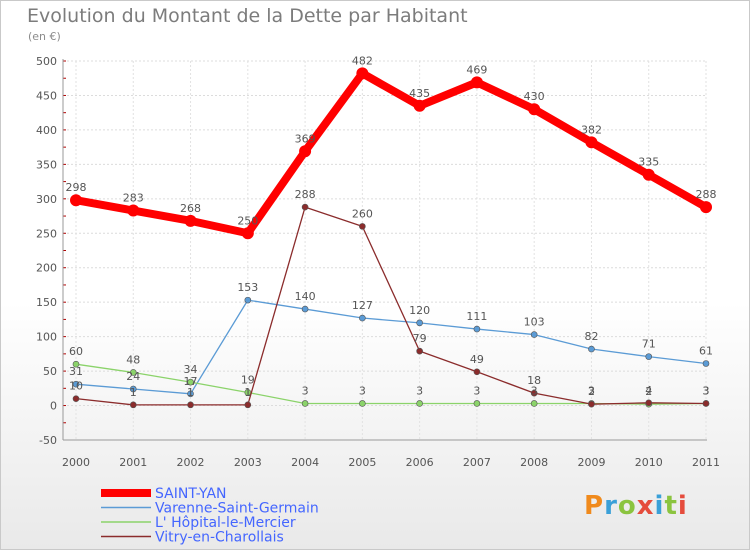 The image size is (750, 550). Describe the element at coordinates (591, 462) in the screenshot. I see `x-tick-label: 2009` at that location.